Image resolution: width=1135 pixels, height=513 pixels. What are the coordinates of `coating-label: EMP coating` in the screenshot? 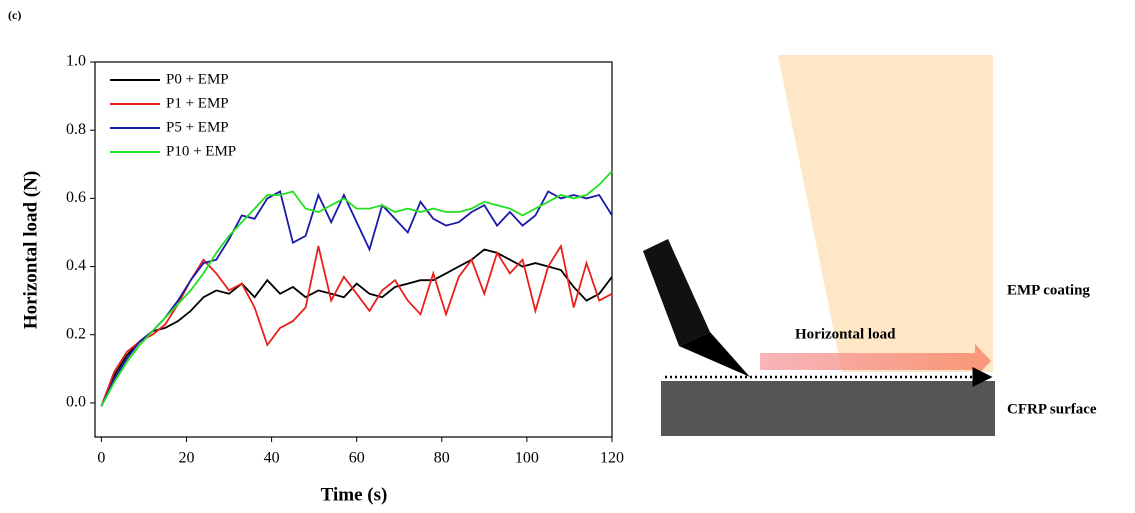 It's located at (1048, 290).